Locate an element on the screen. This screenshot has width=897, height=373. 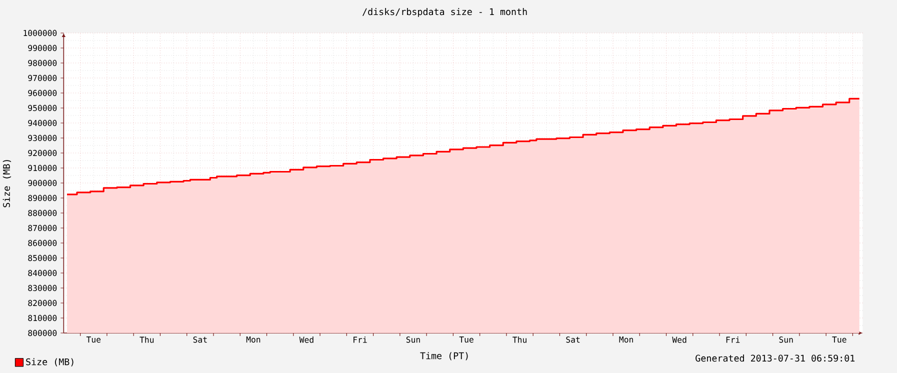
y-tick-label: 890000 is located at coordinates (42, 198).